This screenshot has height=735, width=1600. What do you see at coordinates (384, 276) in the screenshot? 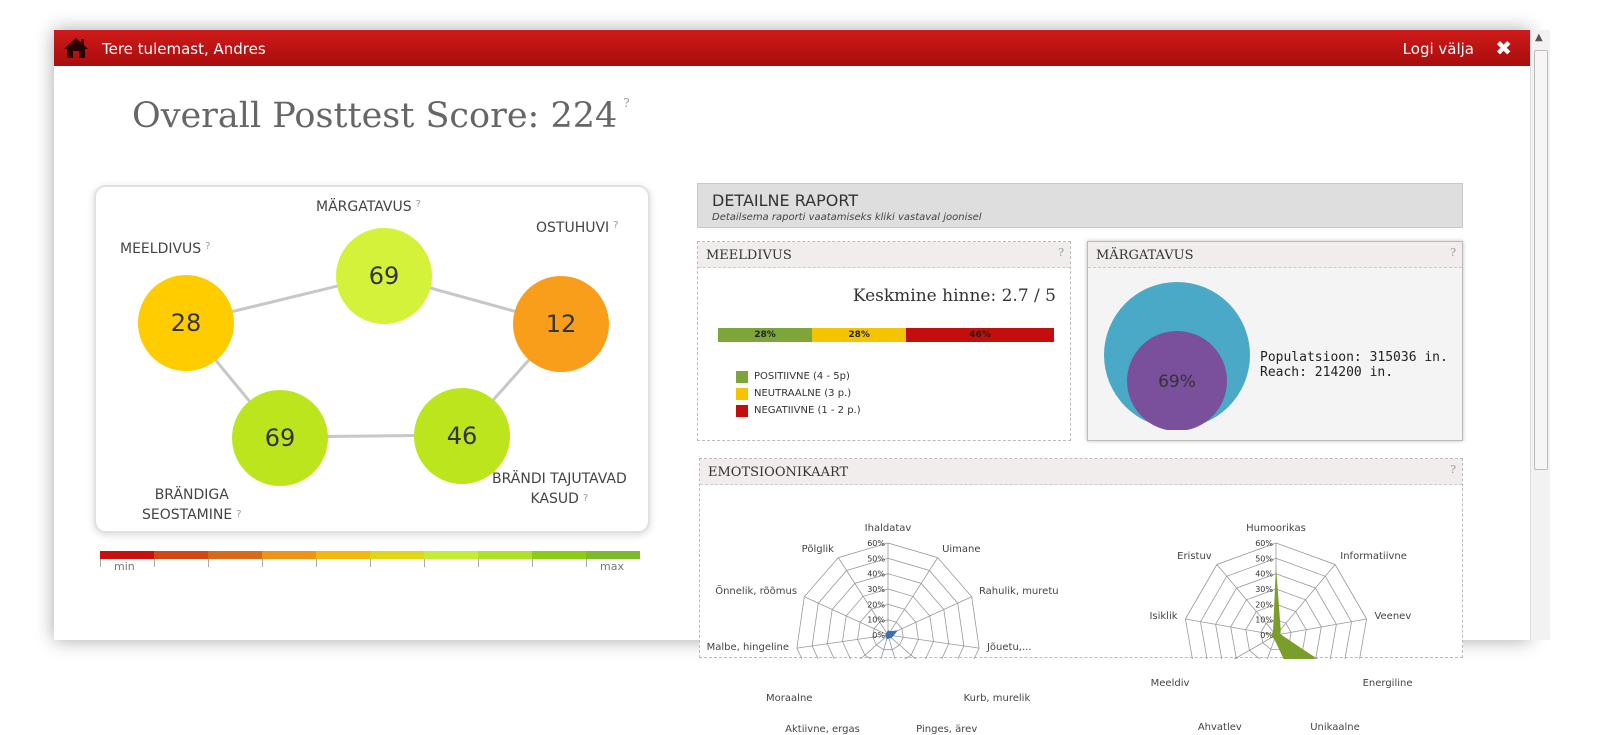
I see `score-circle-margatavus: 69` at bounding box center [384, 276].